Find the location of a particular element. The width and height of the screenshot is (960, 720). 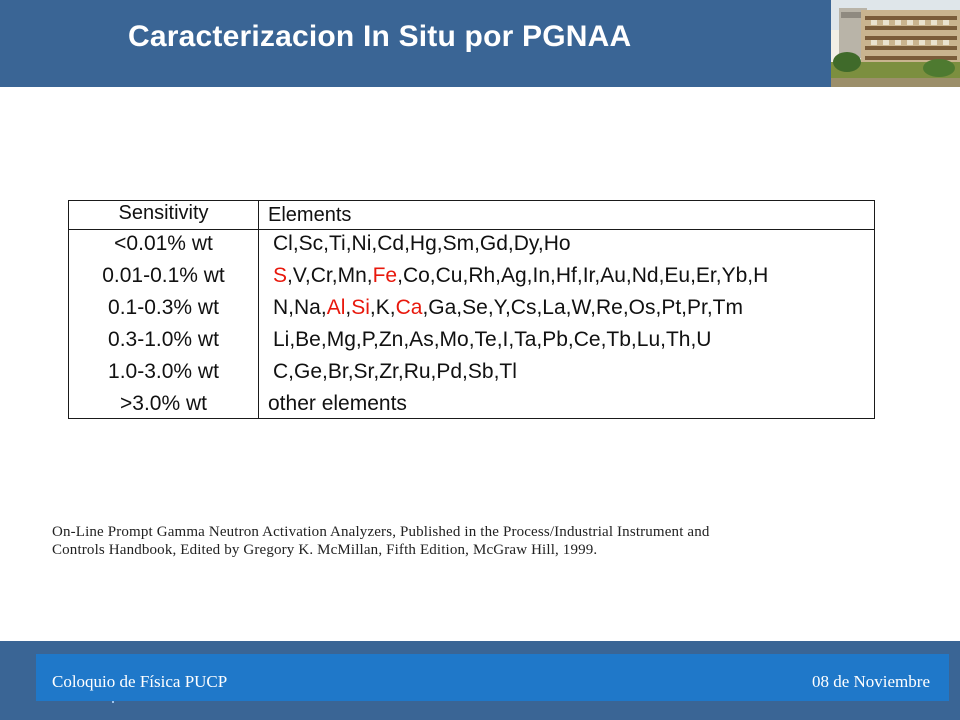

footer-date: 08 de Noviembre is located at coordinates (870, 681).